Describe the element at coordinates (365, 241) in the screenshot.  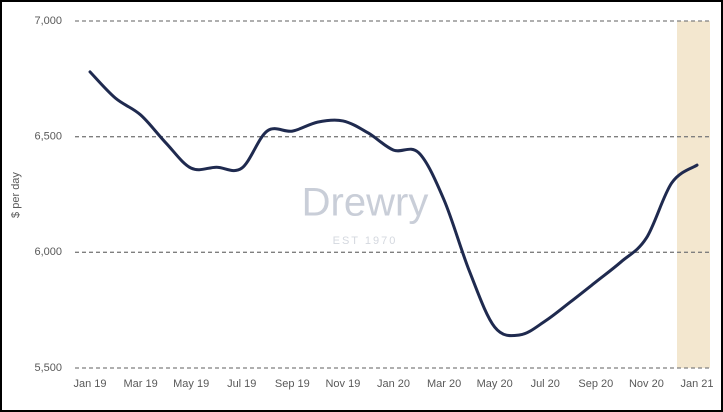
I see `watermark-subtitle: EST 1970` at that location.